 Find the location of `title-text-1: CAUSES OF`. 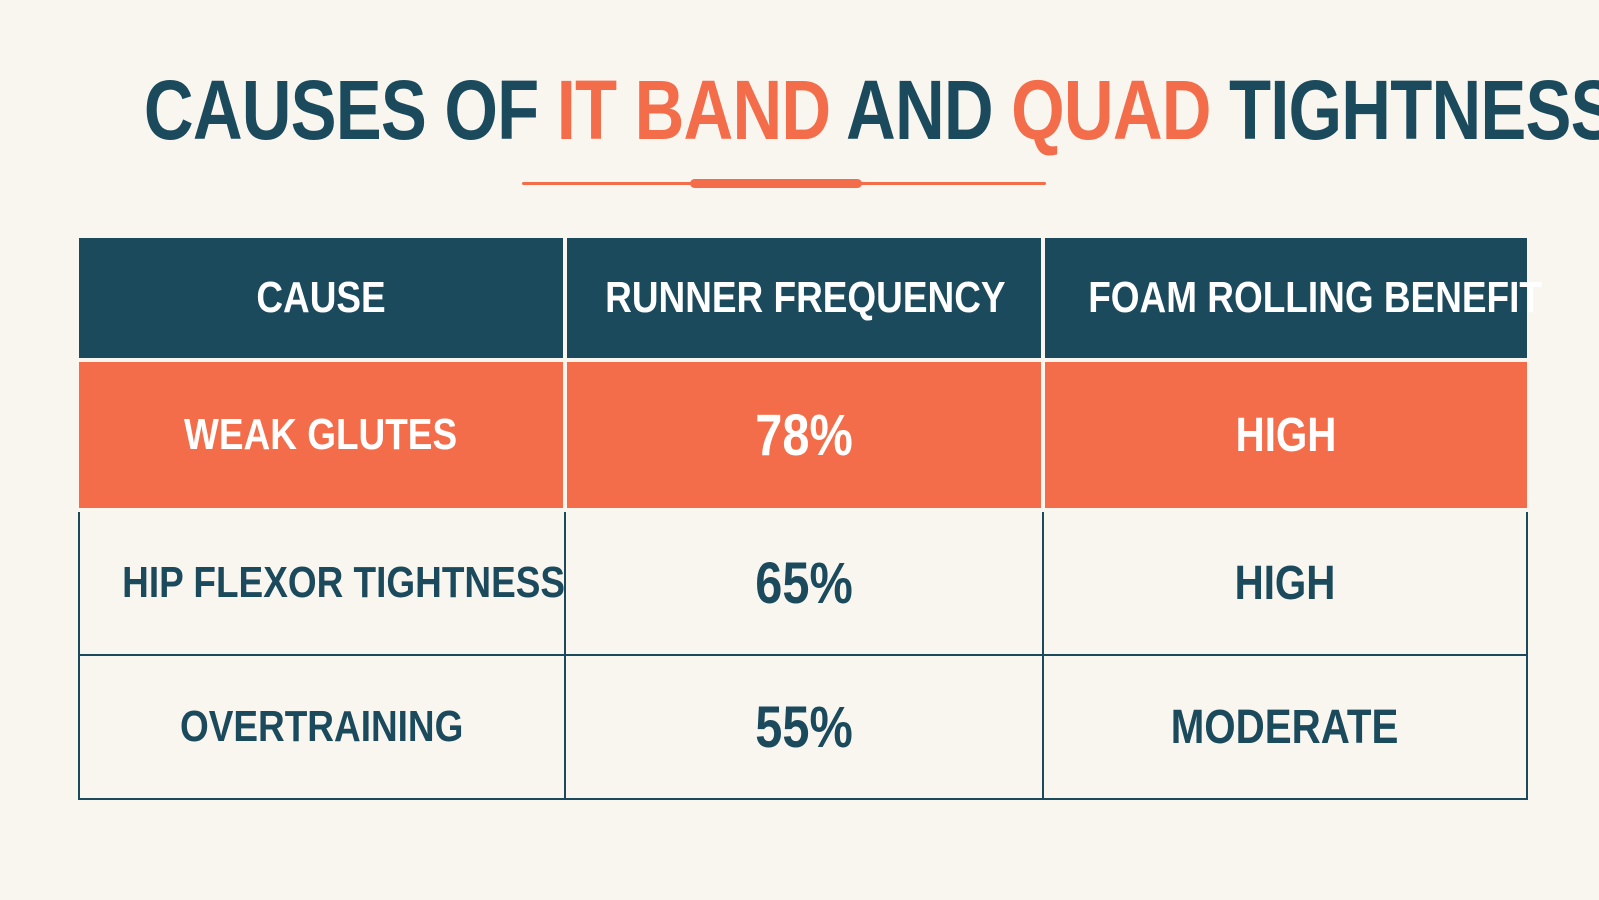

title-text-1: CAUSES OF is located at coordinates (350, 110).